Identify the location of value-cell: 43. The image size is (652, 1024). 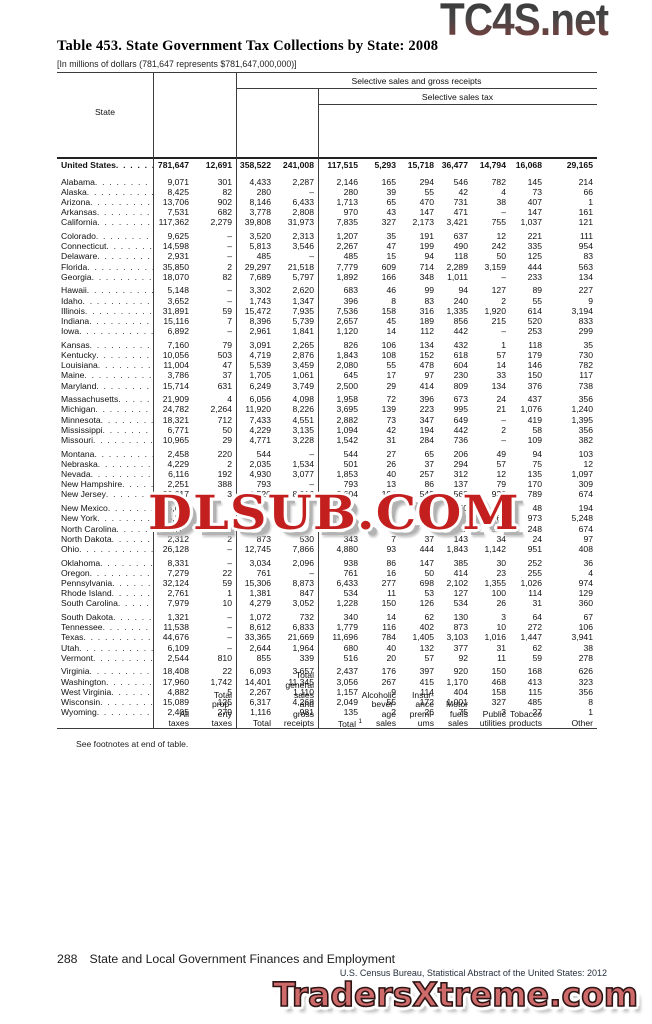
(391, 212).